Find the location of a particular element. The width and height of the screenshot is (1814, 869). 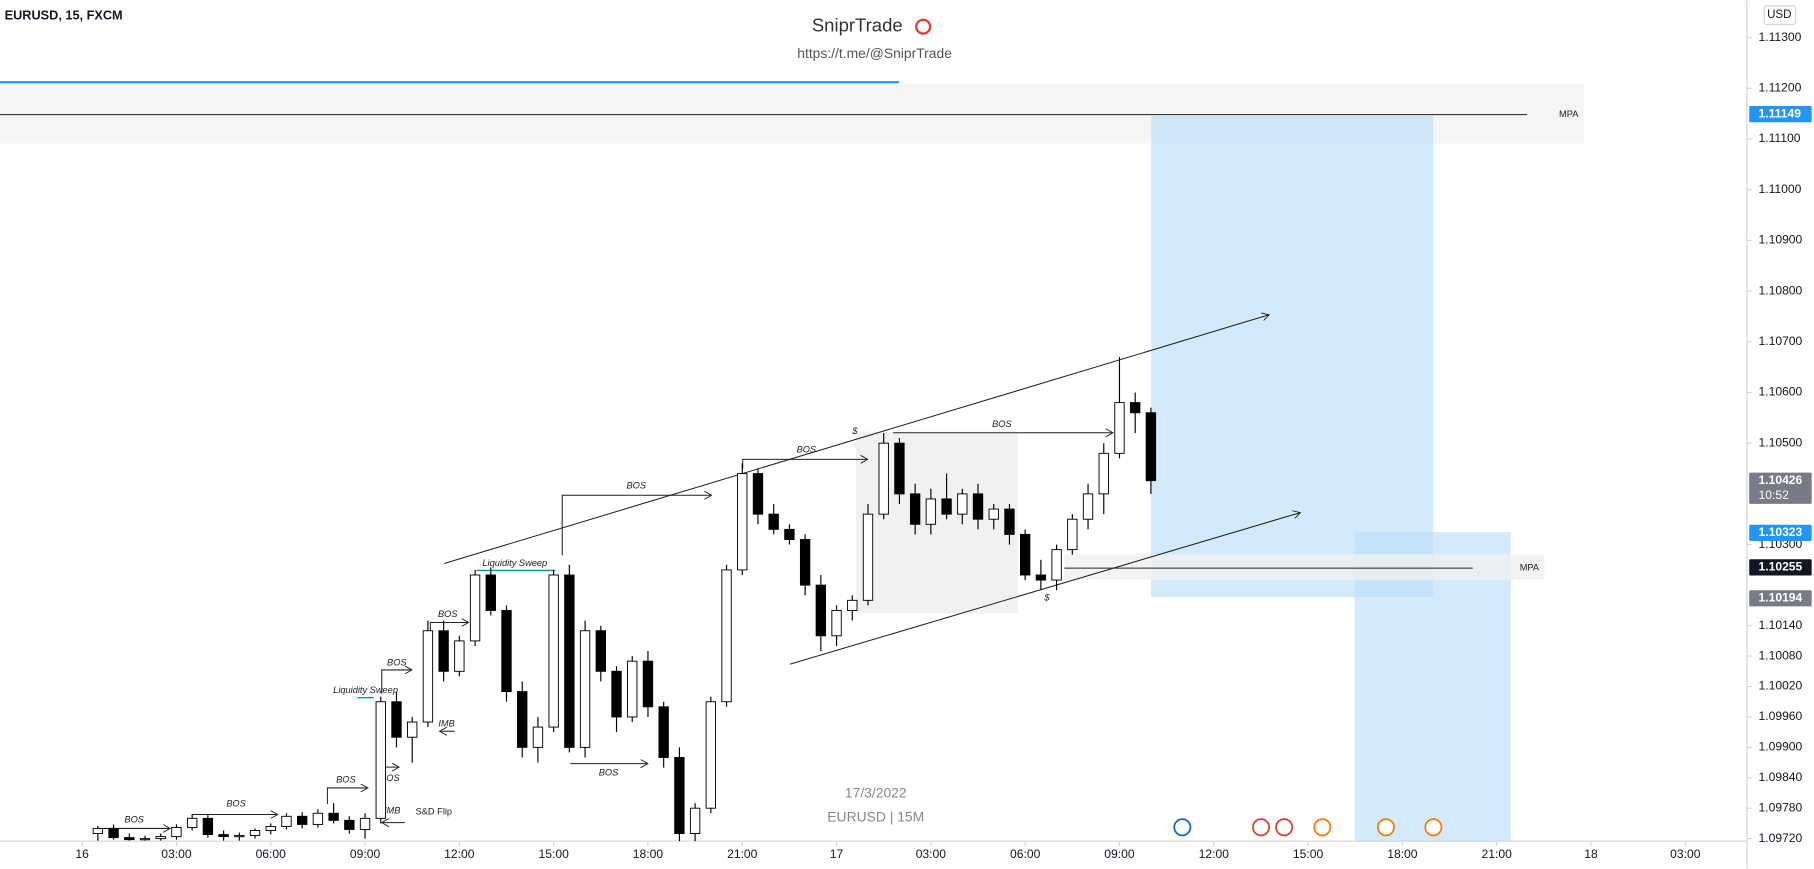

x-tick-label: 15:00 is located at coordinates (553, 854).